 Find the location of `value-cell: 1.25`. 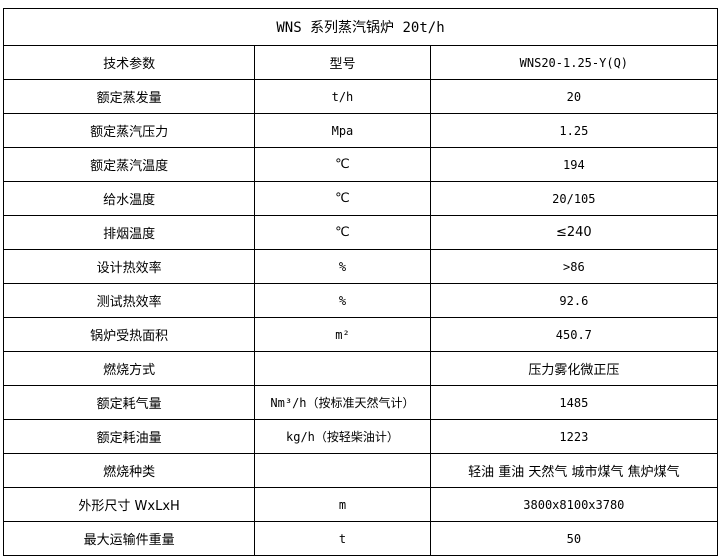

value-cell: 1.25 is located at coordinates (574, 130).